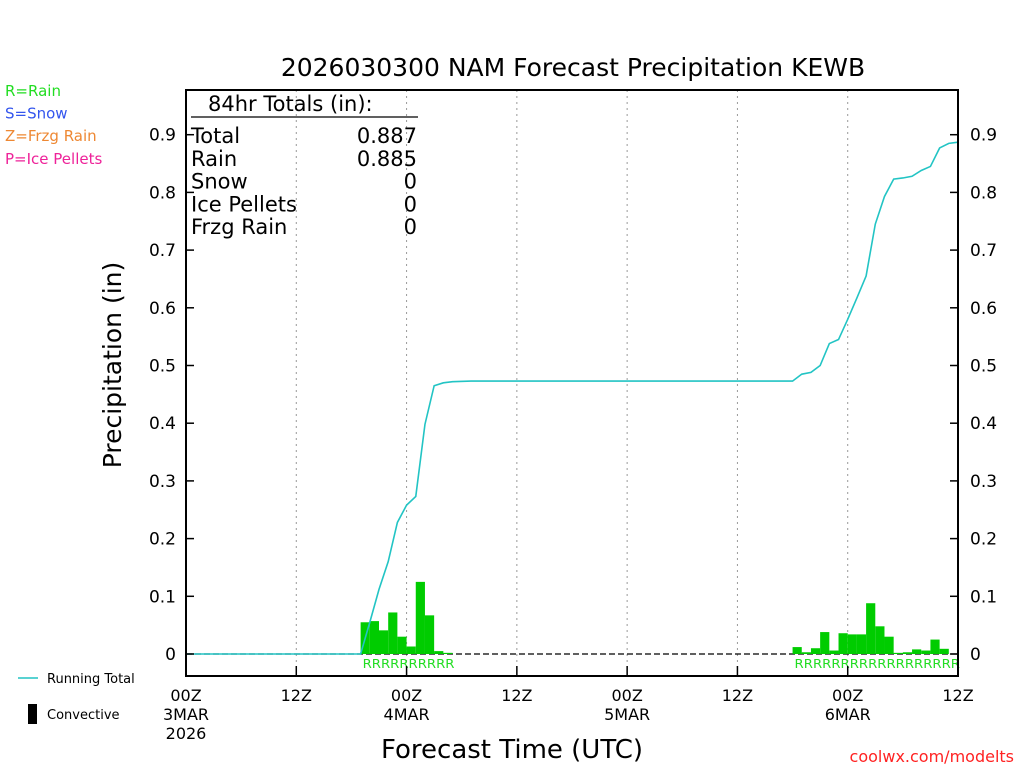 Image resolution: width=1024 pixels, height=768 pixels. I want to click on totals-label-2: Snow, so click(219, 182).